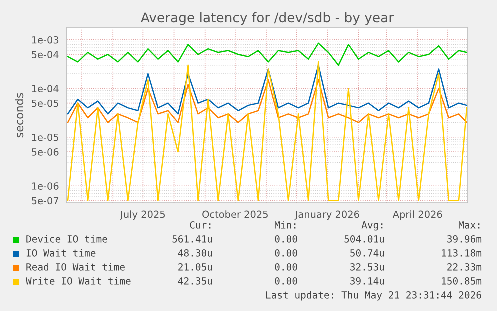 Image resolution: width=497 pixels, height=311 pixels. I want to click on text: 113.18m, so click(462, 253).